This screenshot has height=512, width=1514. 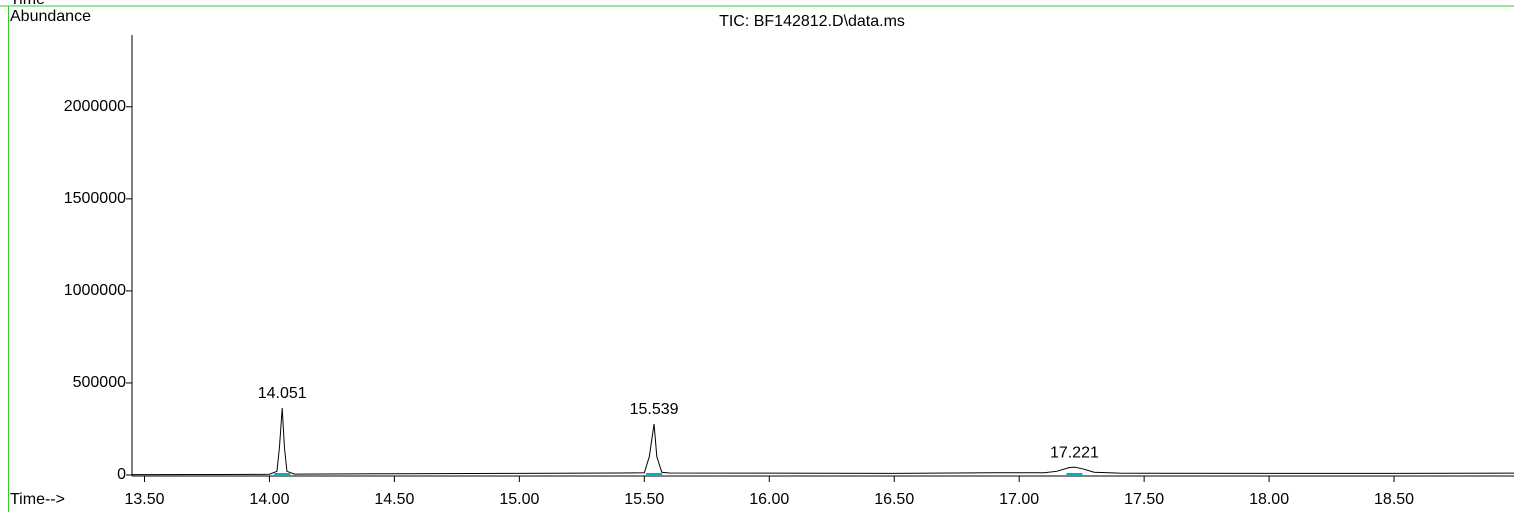 What do you see at coordinates (1074, 452) in the screenshot?
I see `peak-label: 17.221` at bounding box center [1074, 452].